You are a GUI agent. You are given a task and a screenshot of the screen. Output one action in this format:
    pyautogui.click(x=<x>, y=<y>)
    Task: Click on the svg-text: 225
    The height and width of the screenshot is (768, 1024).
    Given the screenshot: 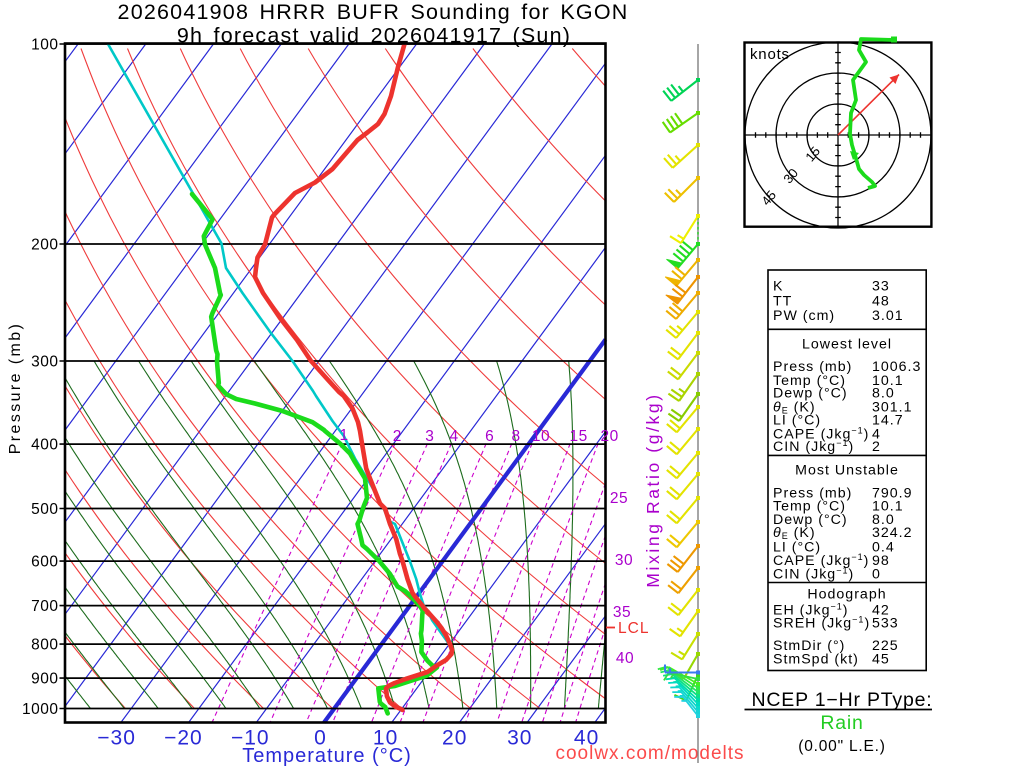 What is the action you would take?
    pyautogui.click(x=885, y=646)
    